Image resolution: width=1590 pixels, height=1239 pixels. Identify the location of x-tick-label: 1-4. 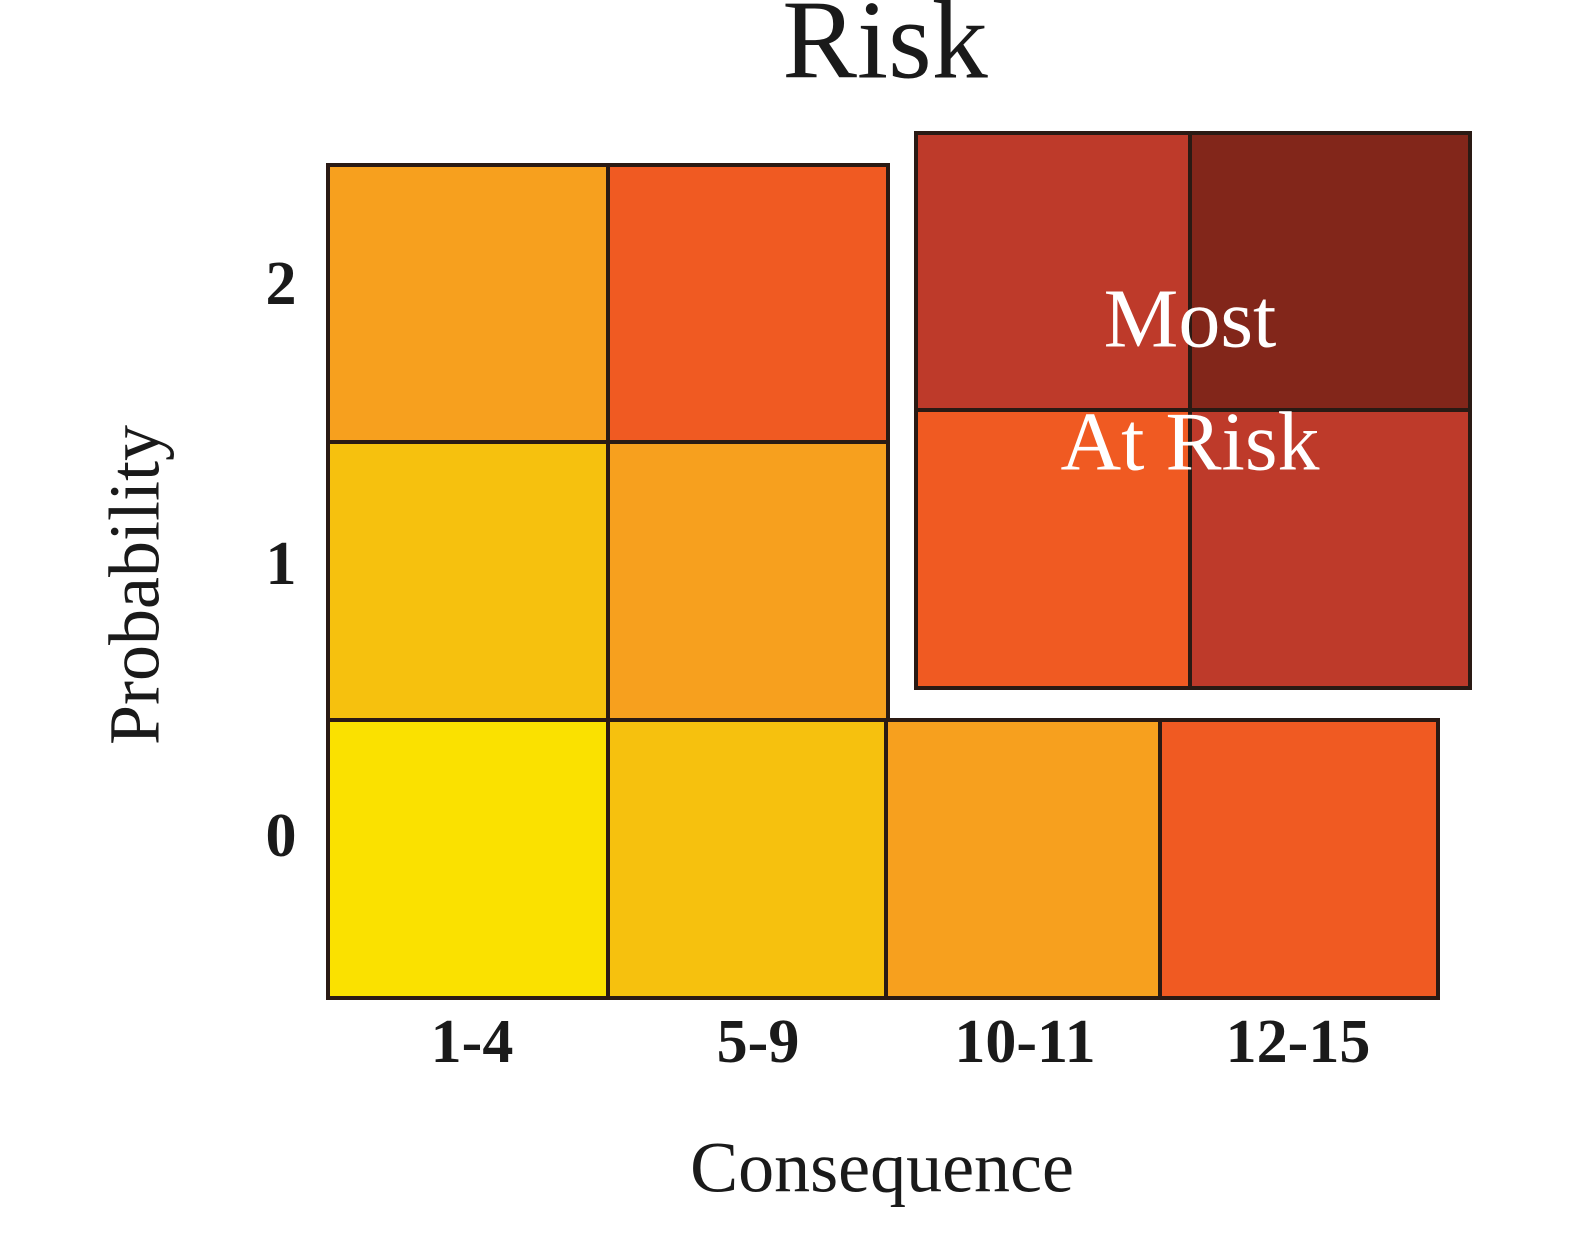
(472, 1042).